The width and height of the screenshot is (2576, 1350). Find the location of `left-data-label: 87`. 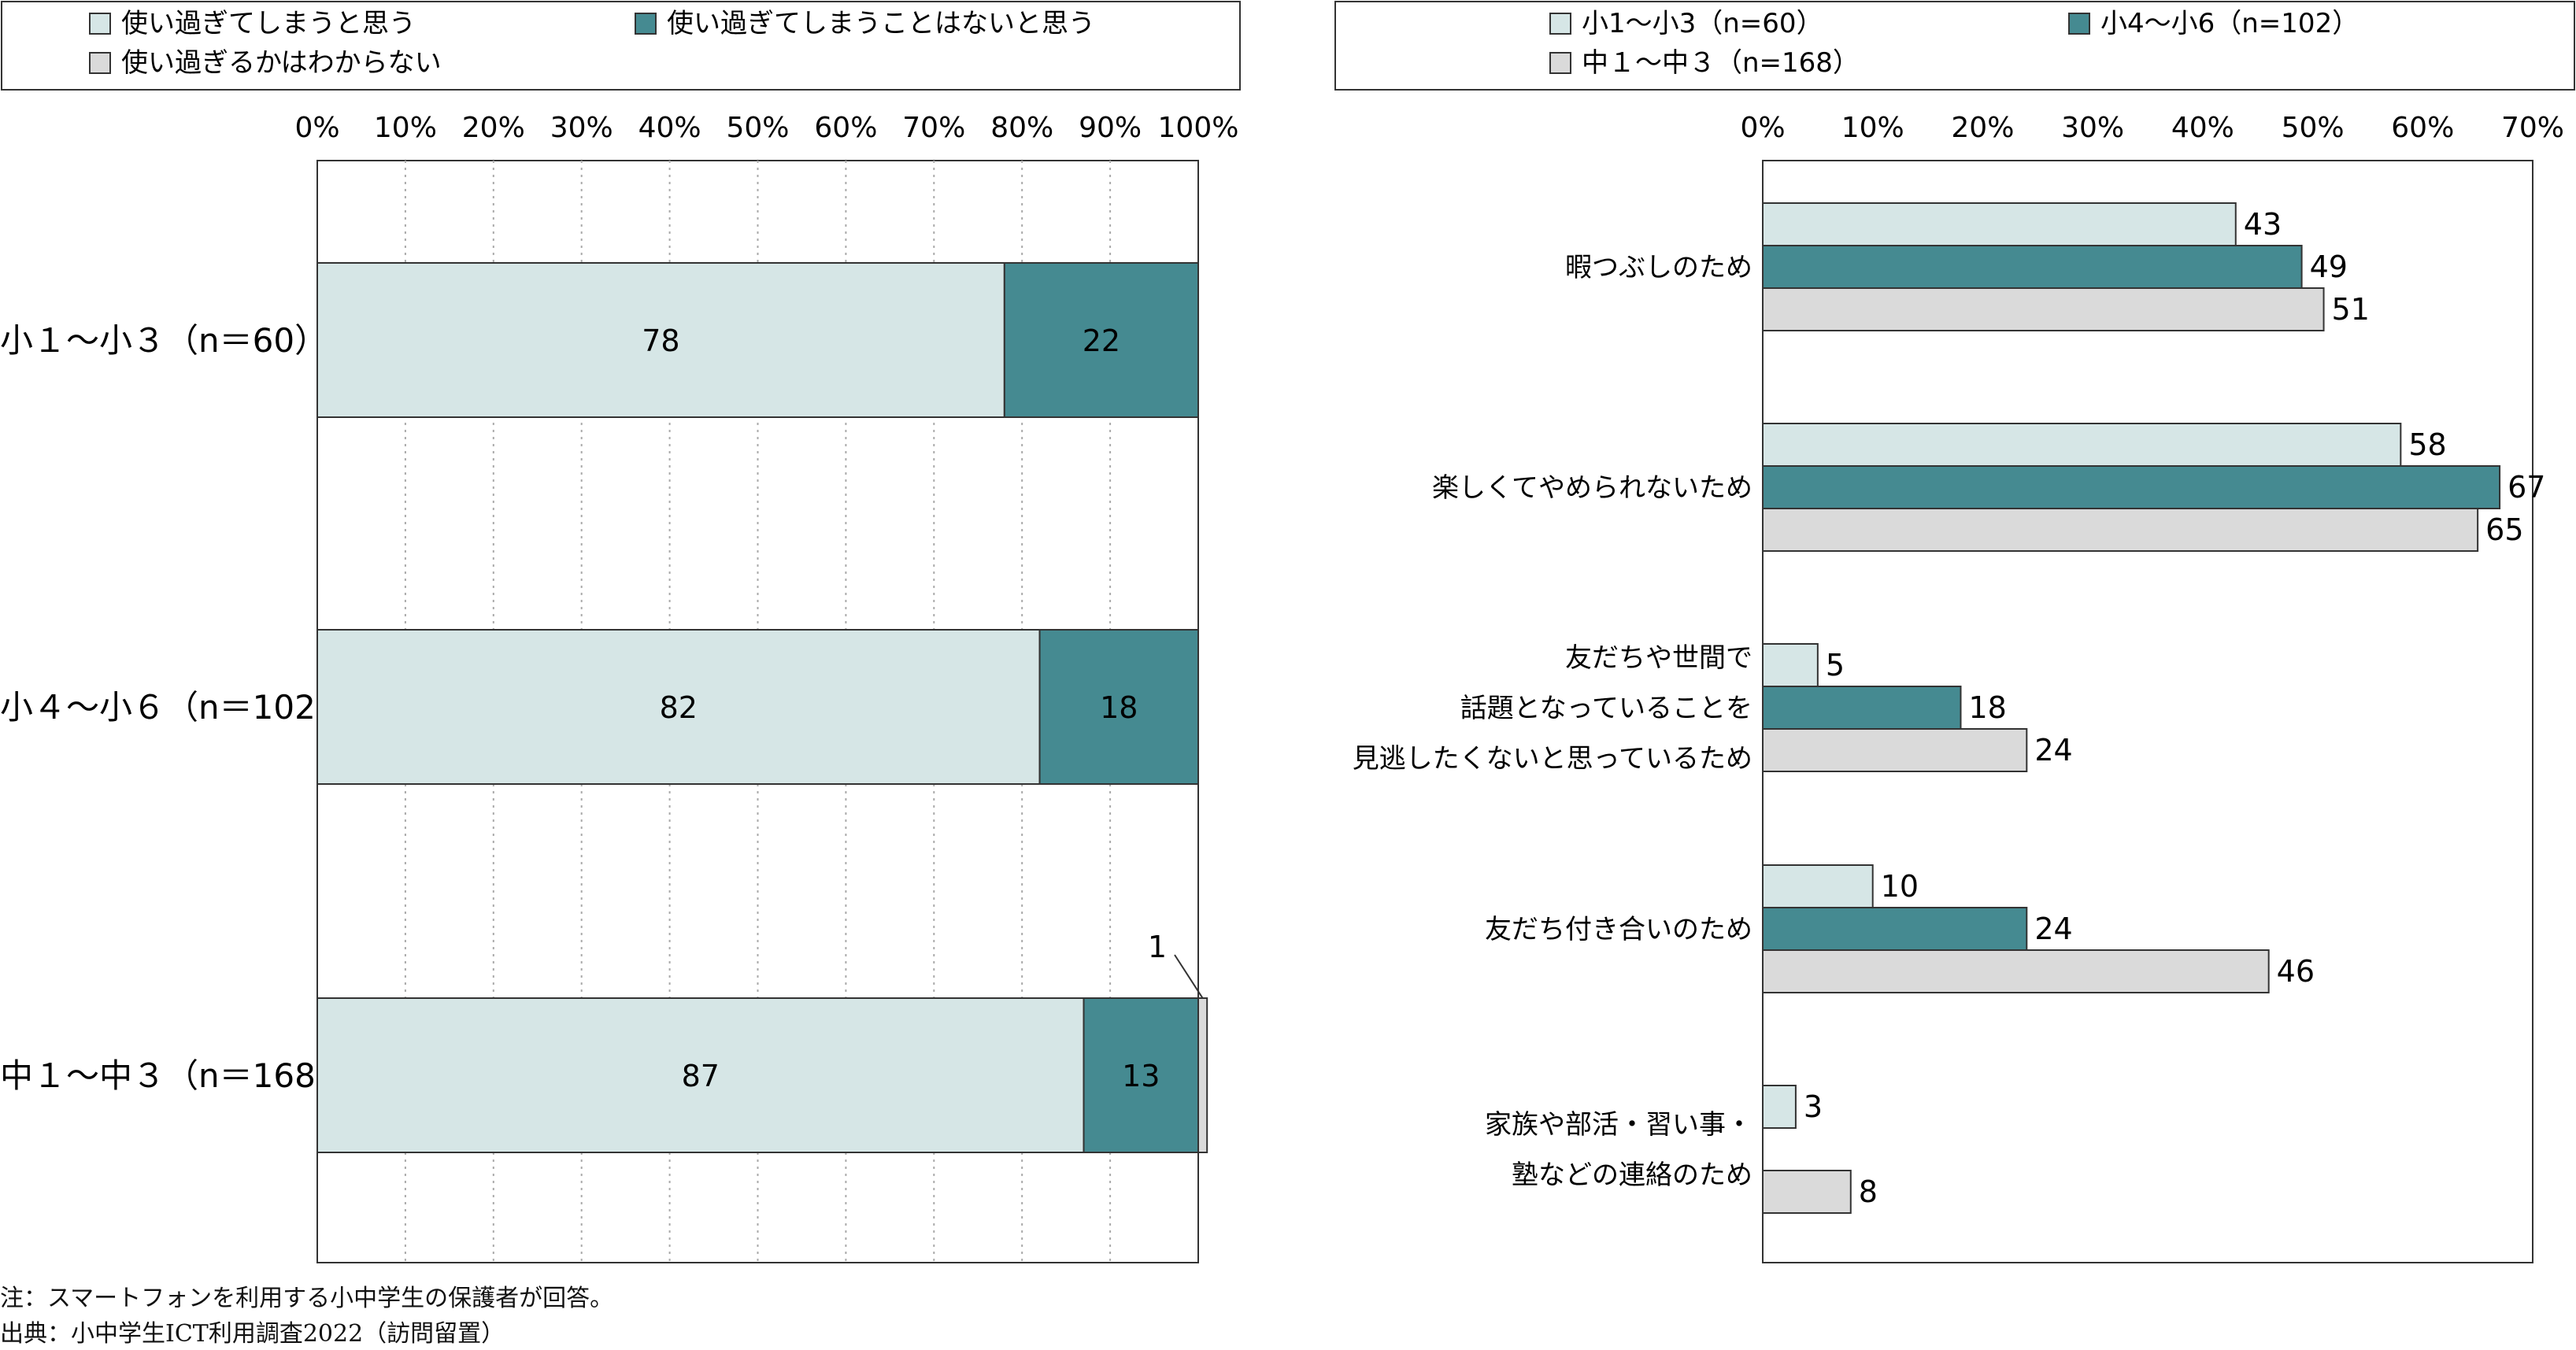

left-data-label: 87 is located at coordinates (701, 1076).